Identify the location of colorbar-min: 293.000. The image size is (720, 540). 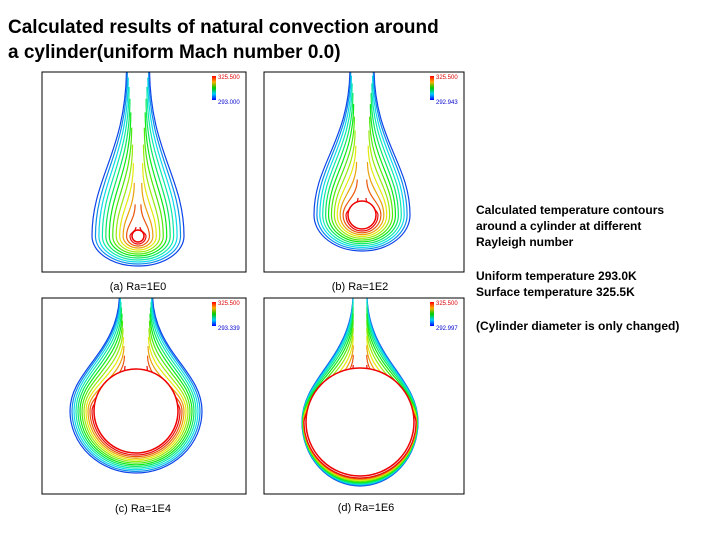
(229, 103).